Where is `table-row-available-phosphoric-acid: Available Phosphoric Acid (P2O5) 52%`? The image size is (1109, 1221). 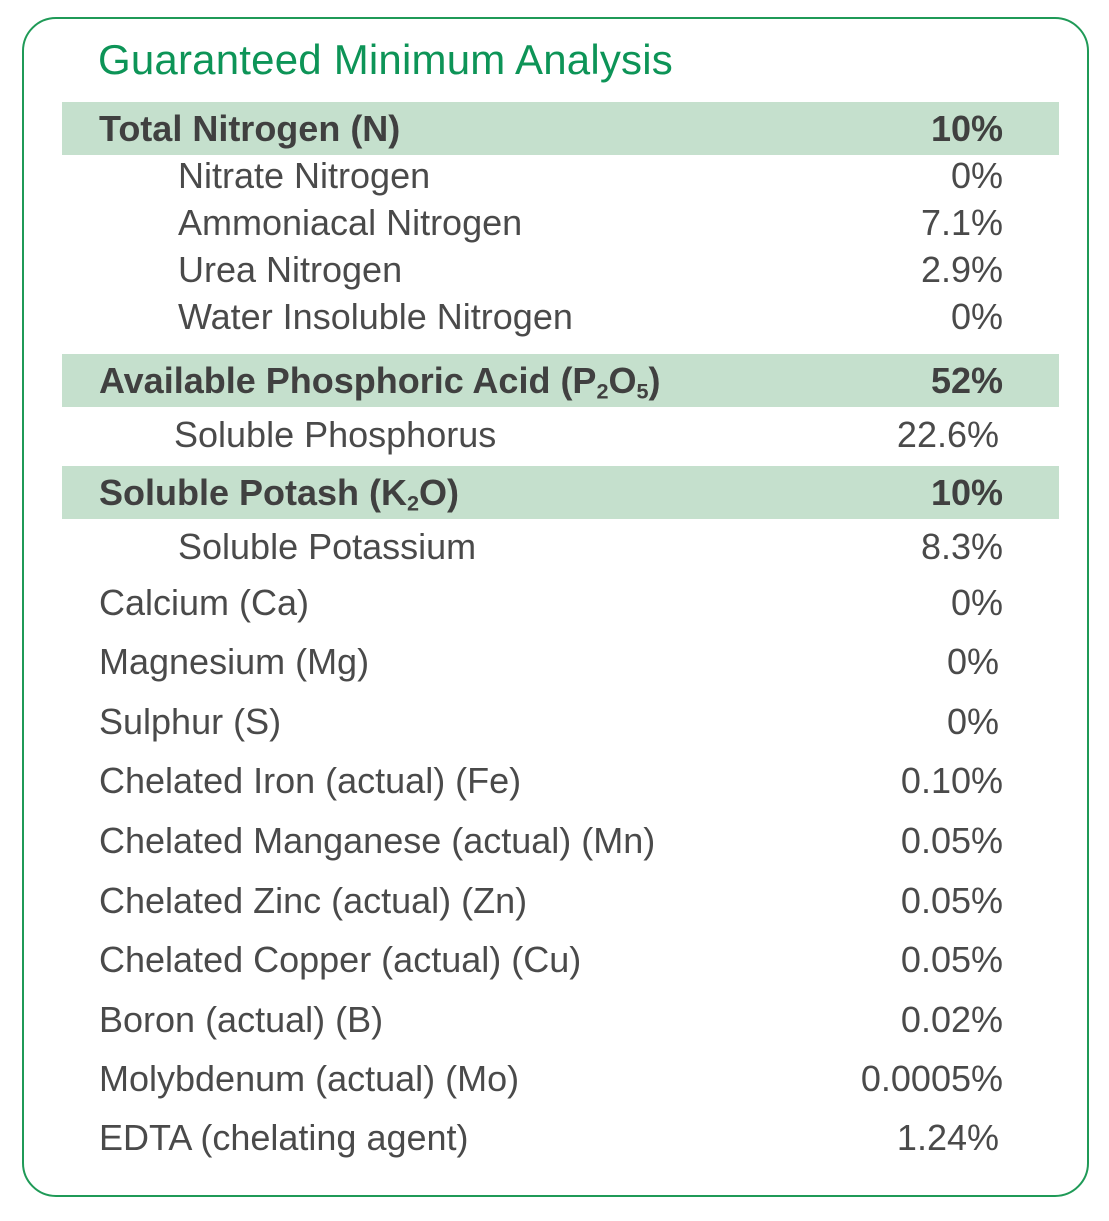 table-row-available-phosphoric-acid: Available Phosphoric Acid (P2O5) 52% is located at coordinates (560, 380).